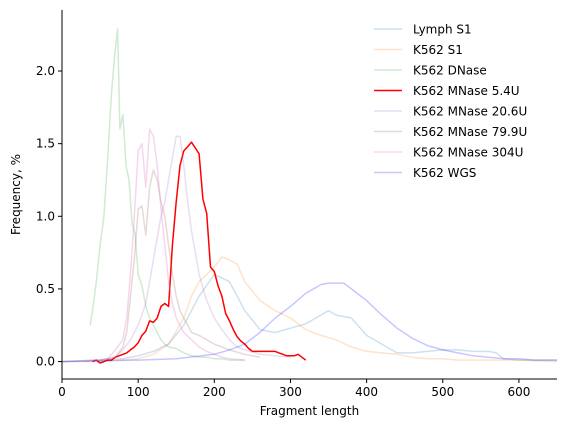 This screenshot has height=432, width=567. I want to click on y-tick-label: 0.5, so click(45, 289).